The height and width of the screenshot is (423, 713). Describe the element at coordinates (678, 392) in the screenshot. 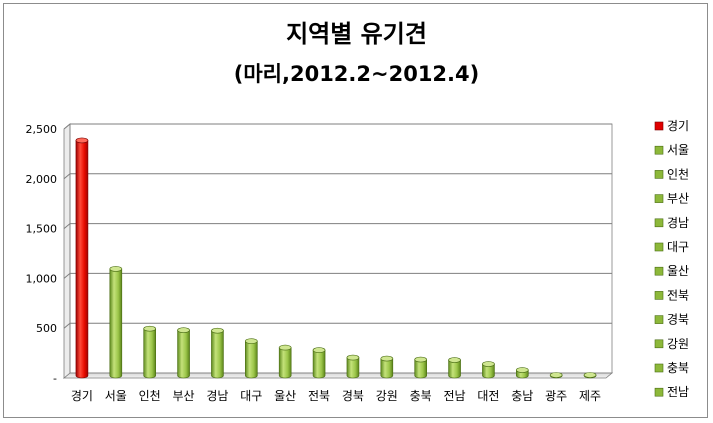

I see `legend-label: 전남` at that location.